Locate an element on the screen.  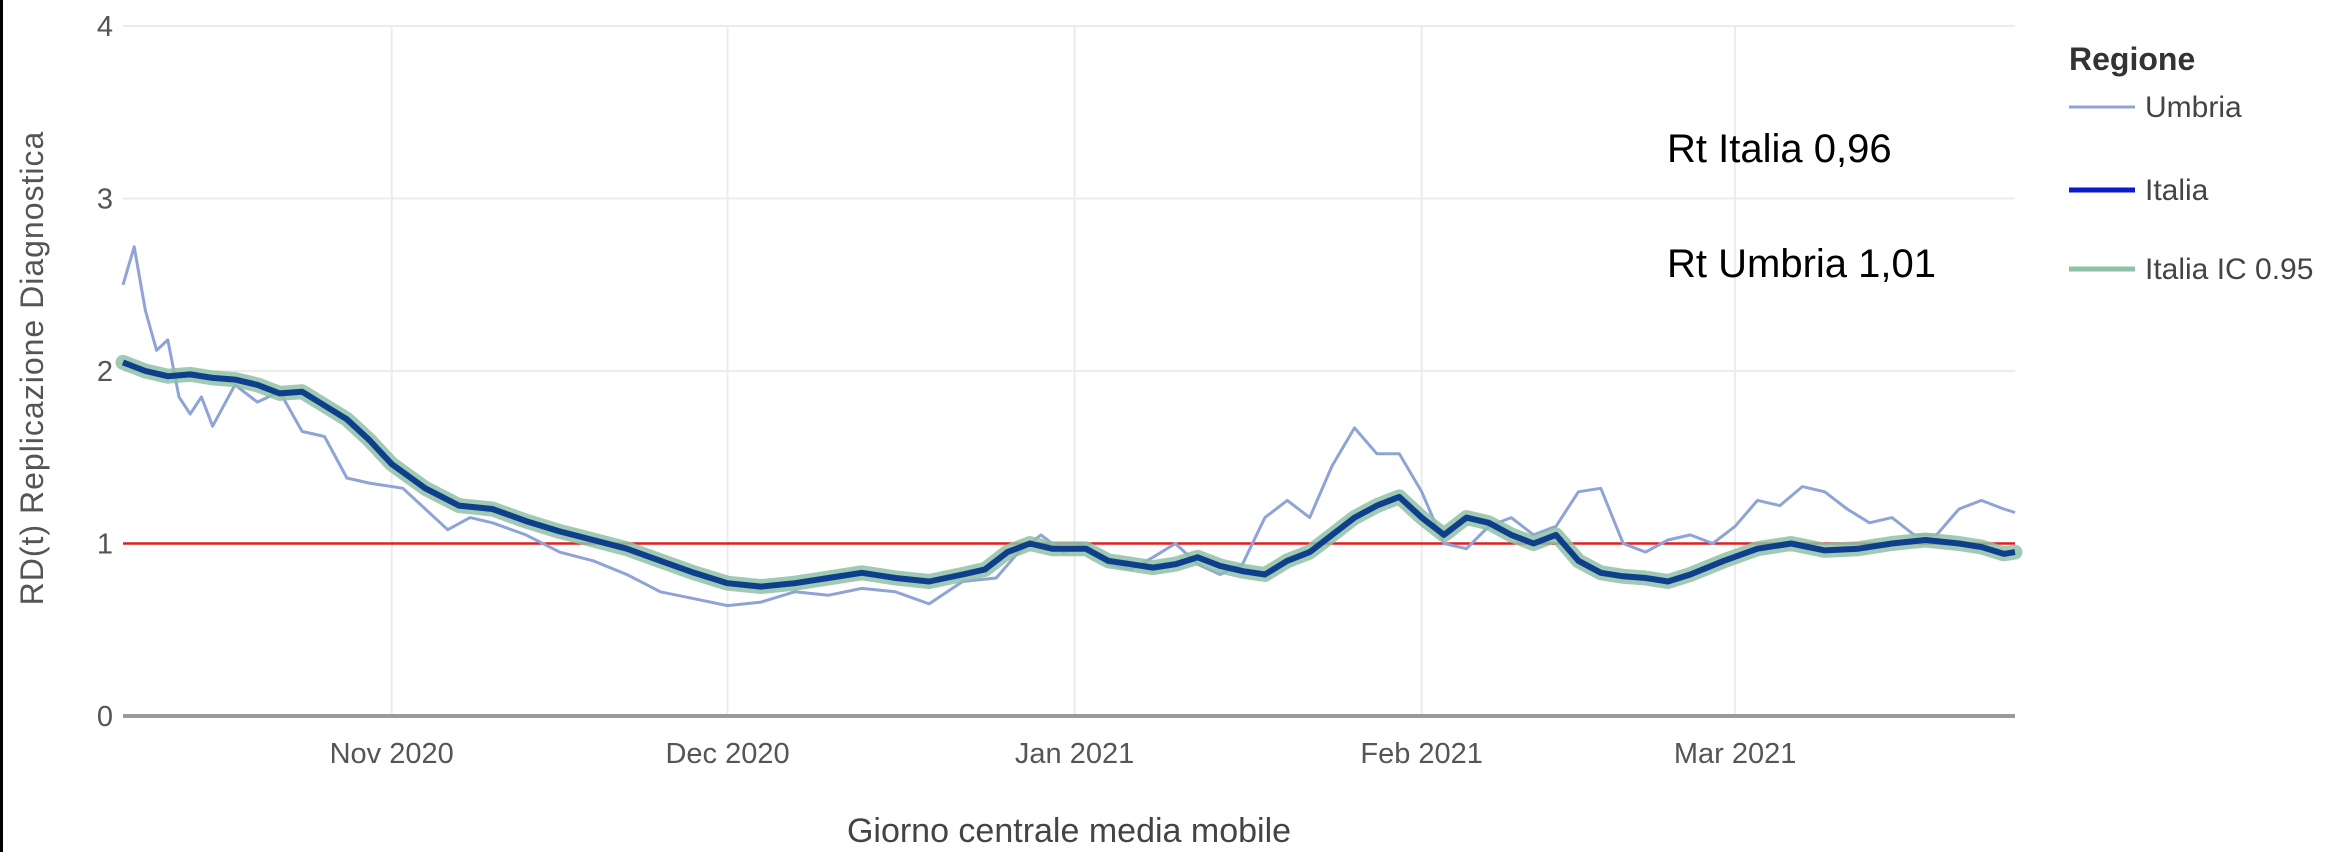
y-axis-label: RD(t) Replicazione Diagnostica is located at coordinates (32, 368).